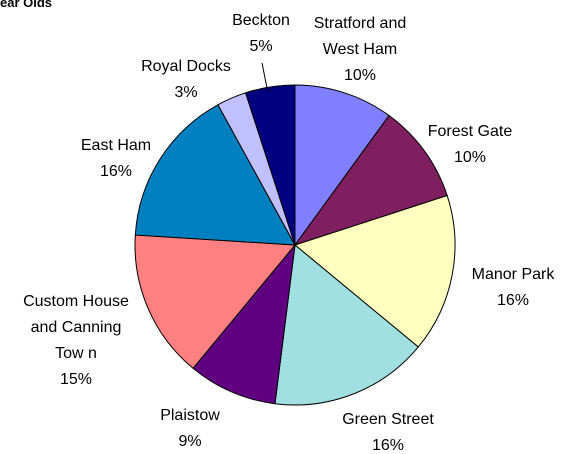  I want to click on slice-name-label: Plaistow, so click(190, 415).